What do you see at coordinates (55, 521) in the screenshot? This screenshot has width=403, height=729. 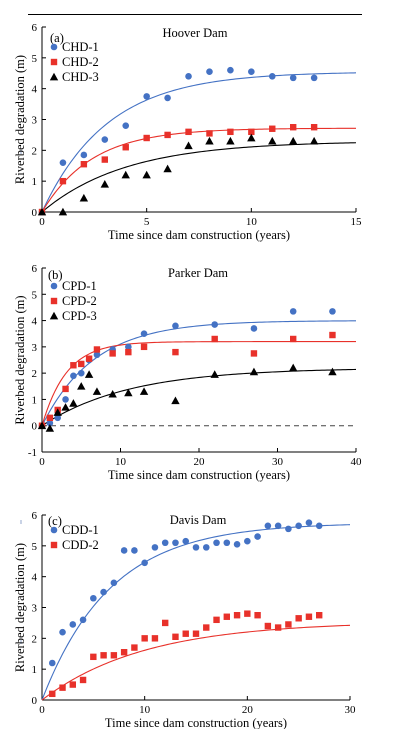 I see `panel-label: (c)` at bounding box center [55, 521].